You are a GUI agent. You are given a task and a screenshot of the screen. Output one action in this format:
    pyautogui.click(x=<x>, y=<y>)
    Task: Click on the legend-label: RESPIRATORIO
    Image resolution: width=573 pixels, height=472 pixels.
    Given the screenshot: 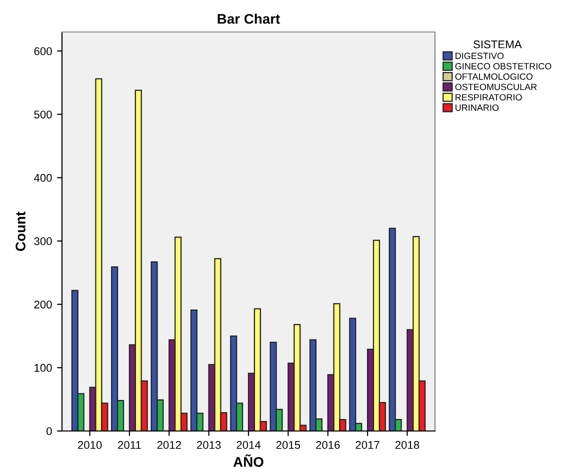 What is the action you would take?
    pyautogui.click(x=489, y=97)
    